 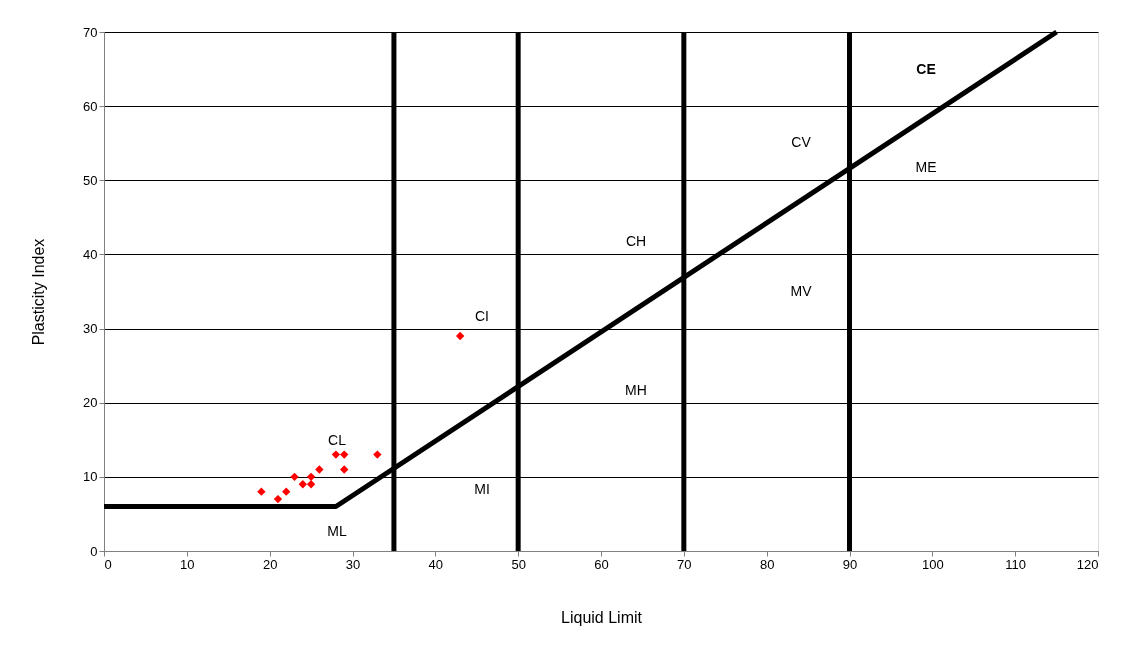 What do you see at coordinates (337, 531) in the screenshot?
I see `annotation: ML` at bounding box center [337, 531].